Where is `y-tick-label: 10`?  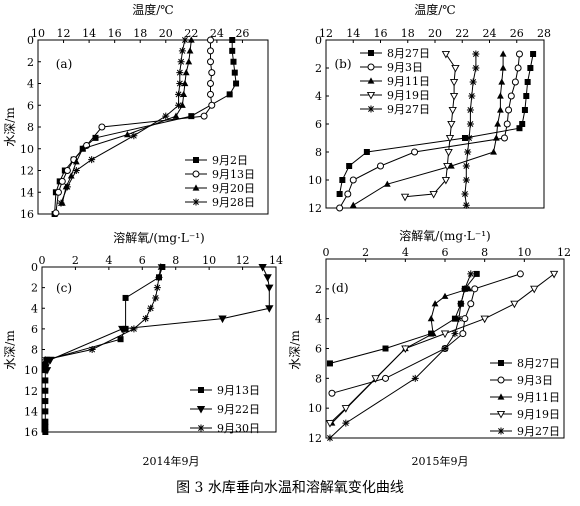
y-tick-label: 10 is located at coordinates (27, 149).